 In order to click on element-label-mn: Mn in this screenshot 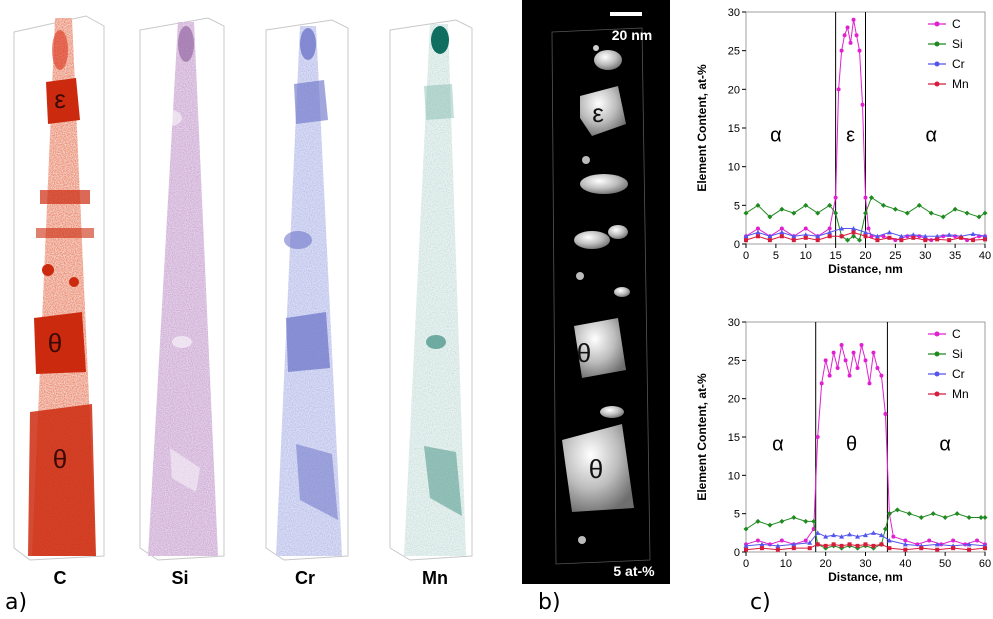, I will do `click(435, 578)`.